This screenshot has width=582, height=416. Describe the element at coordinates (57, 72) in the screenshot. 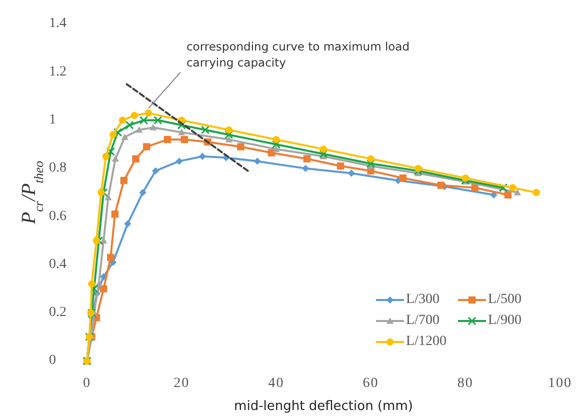

I see `y-tick-label: 1.2` at that location.